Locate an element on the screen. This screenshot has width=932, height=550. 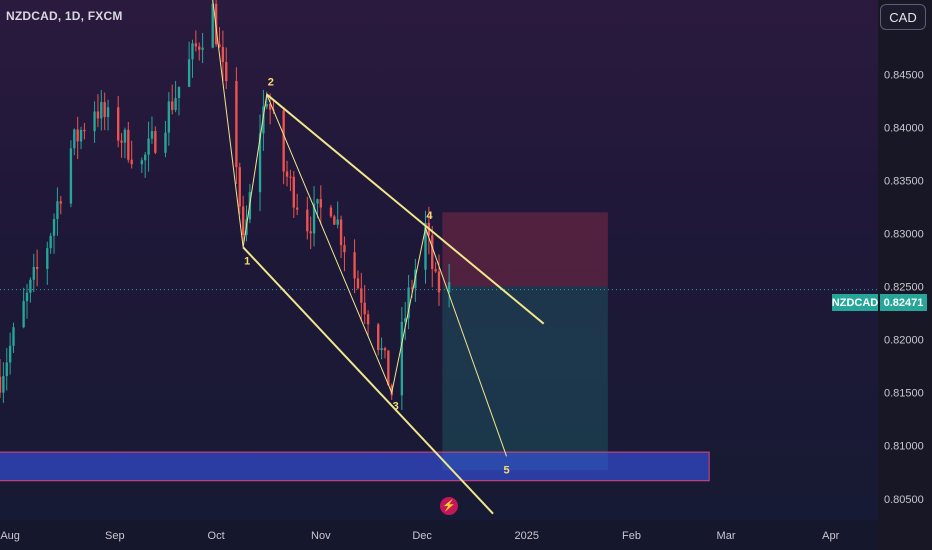
last-price-value-tag: 0.82471 is located at coordinates (903, 302).